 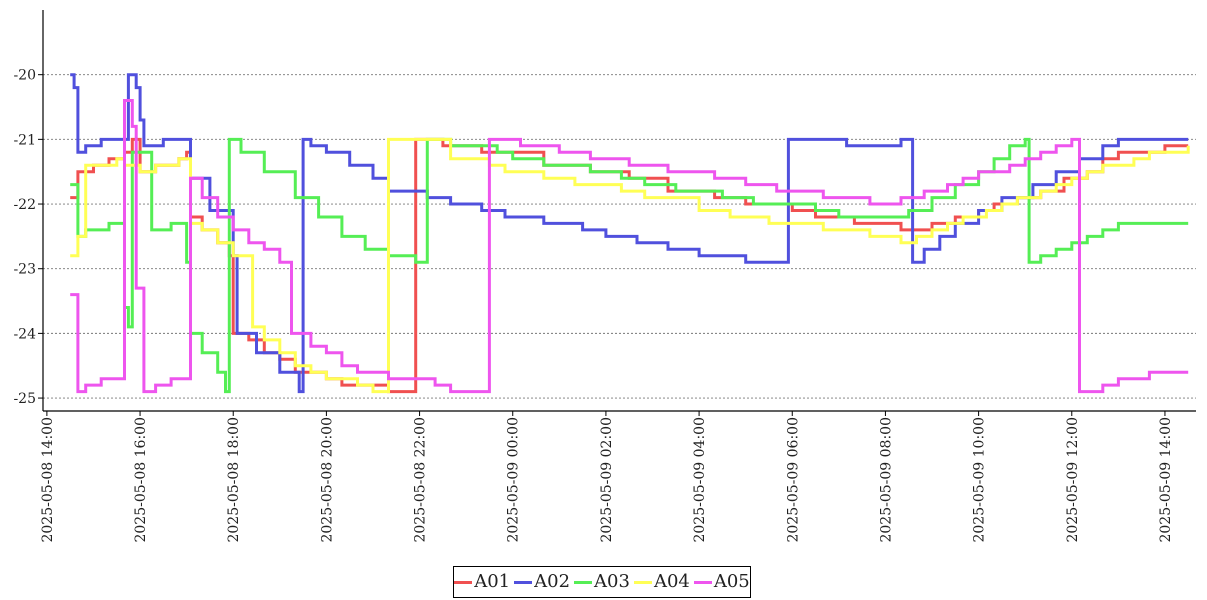 I want to click on legend-item-a03: A03, so click(x=602, y=582).